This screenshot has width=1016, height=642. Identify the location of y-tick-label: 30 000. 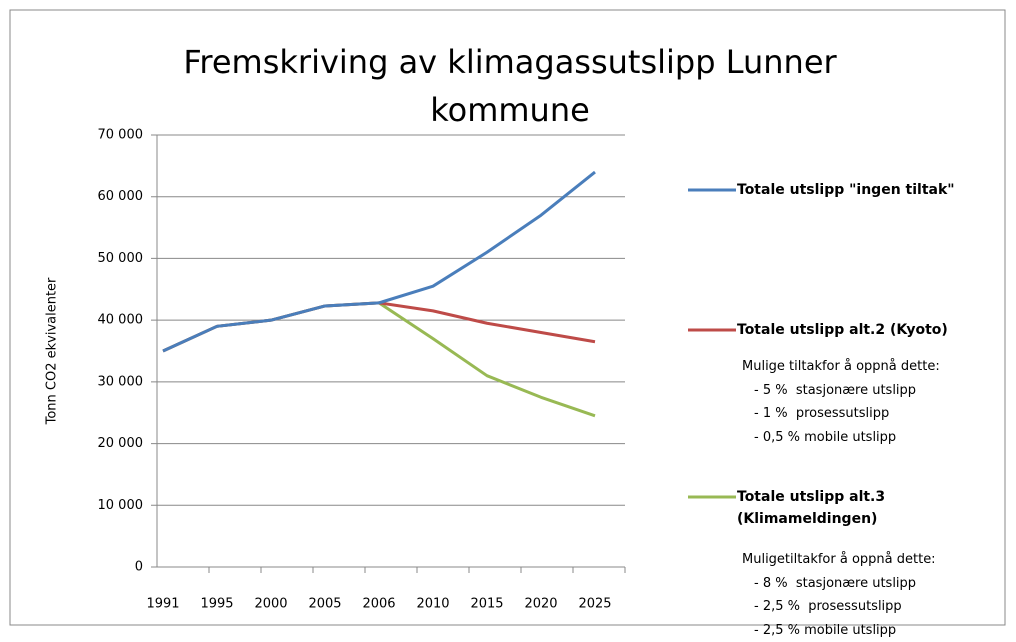
(121, 381).